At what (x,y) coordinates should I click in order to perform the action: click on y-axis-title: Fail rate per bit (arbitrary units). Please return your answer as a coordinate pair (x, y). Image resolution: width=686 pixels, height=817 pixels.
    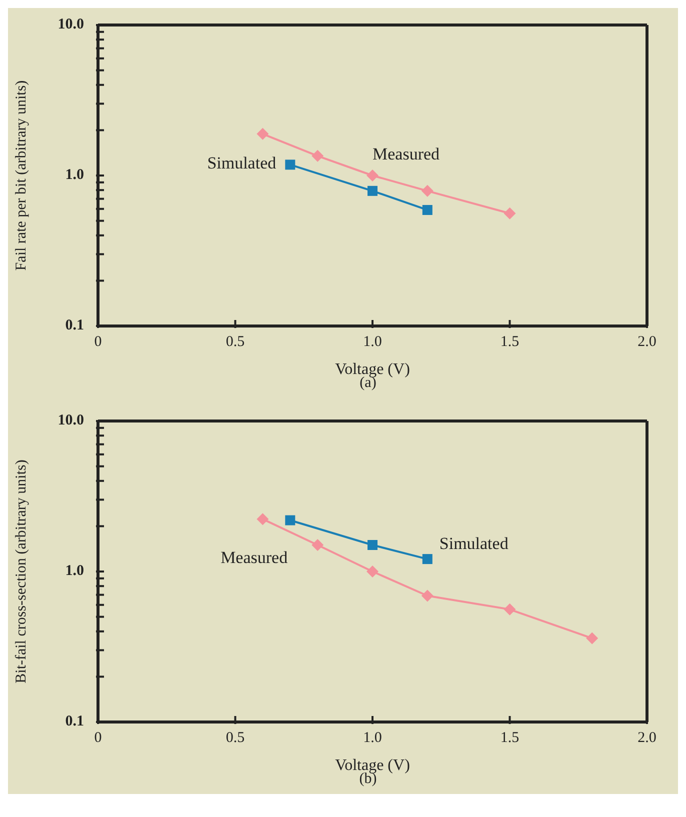
    Looking at the image, I should click on (21, 175).